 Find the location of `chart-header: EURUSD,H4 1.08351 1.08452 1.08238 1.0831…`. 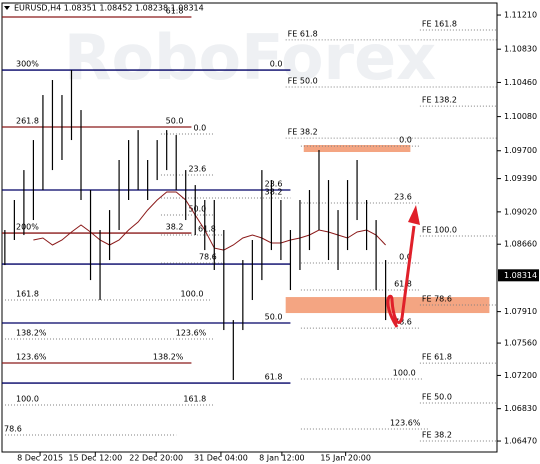

chart-header: EURUSD,H4 1.08351 1.08452 1.08238 1.0831… is located at coordinates (109, 8).